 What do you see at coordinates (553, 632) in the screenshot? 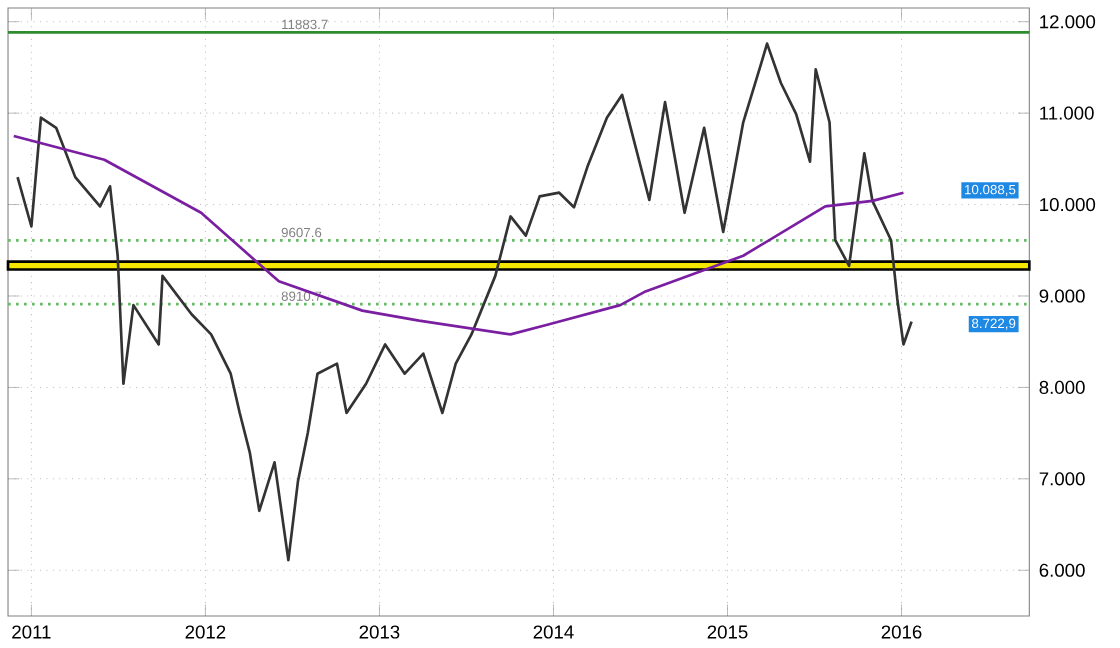
I see `x-tick-label: 2014` at bounding box center [553, 632].